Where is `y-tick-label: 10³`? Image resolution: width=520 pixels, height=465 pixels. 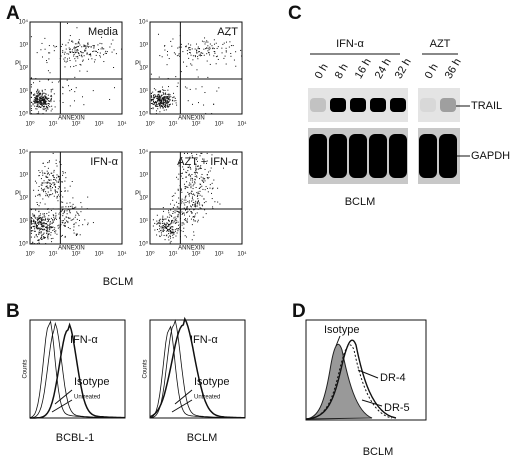
y-tick-label: 10³ is located at coordinates (23, 176).